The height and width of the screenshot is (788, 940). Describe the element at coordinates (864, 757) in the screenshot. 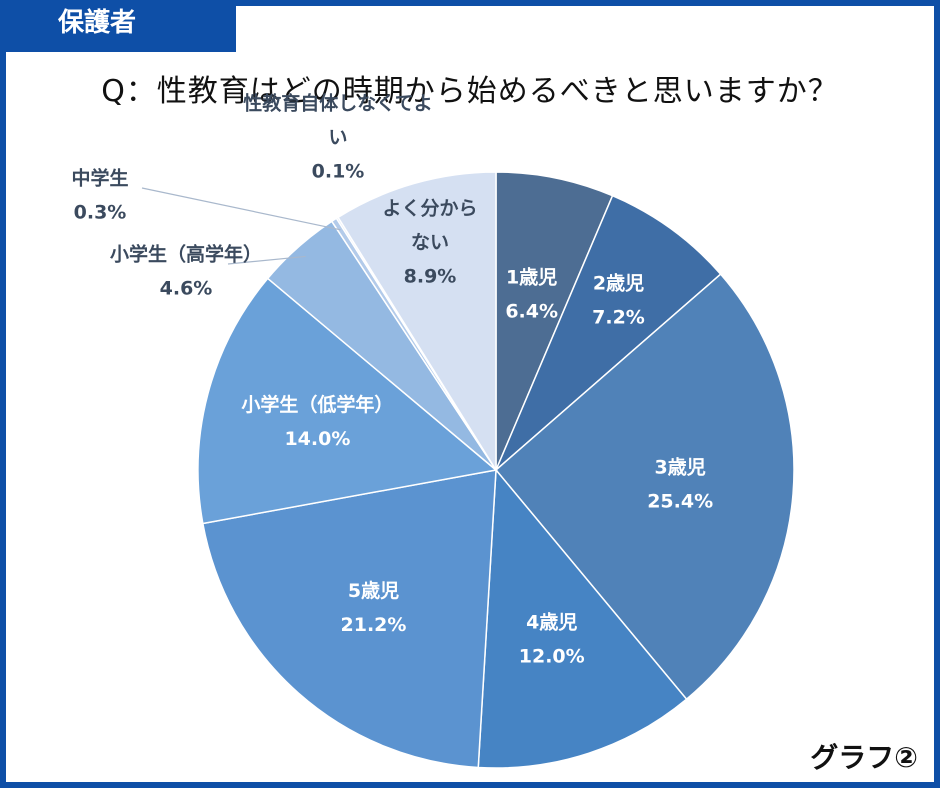

I see `graph-number: グラフ②` at that location.